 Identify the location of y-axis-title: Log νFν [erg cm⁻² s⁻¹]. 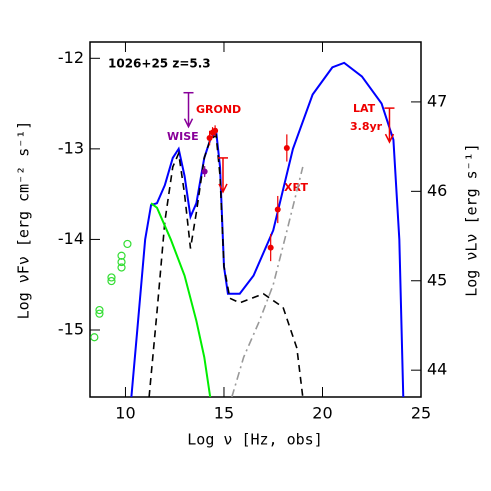
(24, 220).